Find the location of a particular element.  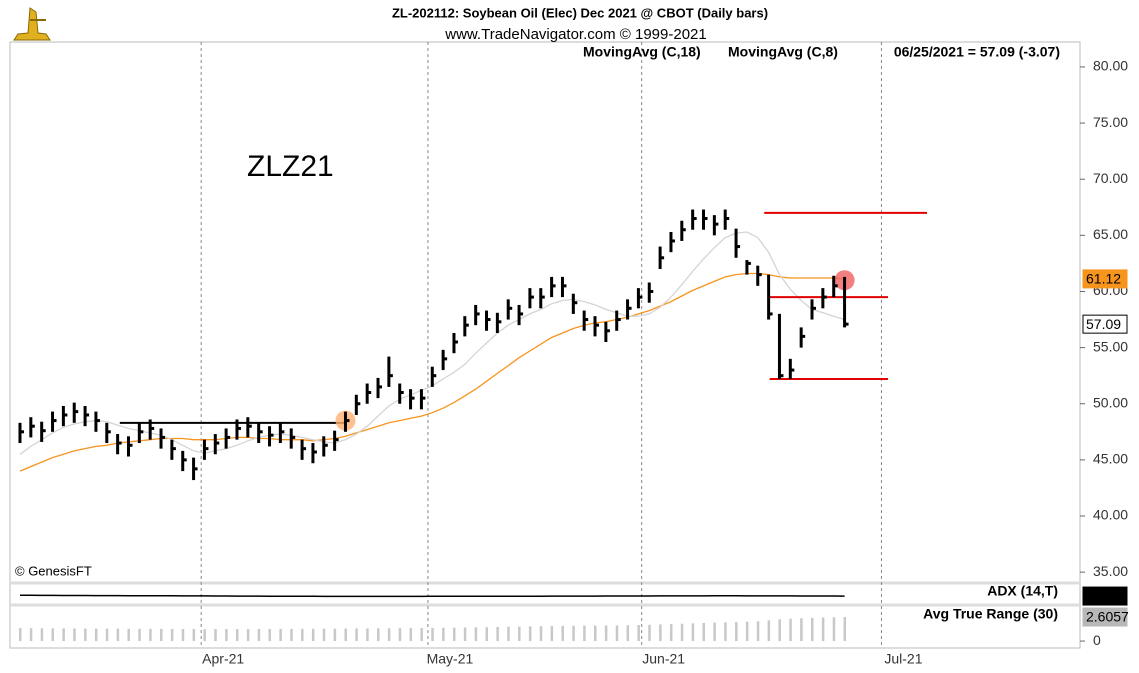

y-tick-label: 70.00 is located at coordinates (1110, 178).